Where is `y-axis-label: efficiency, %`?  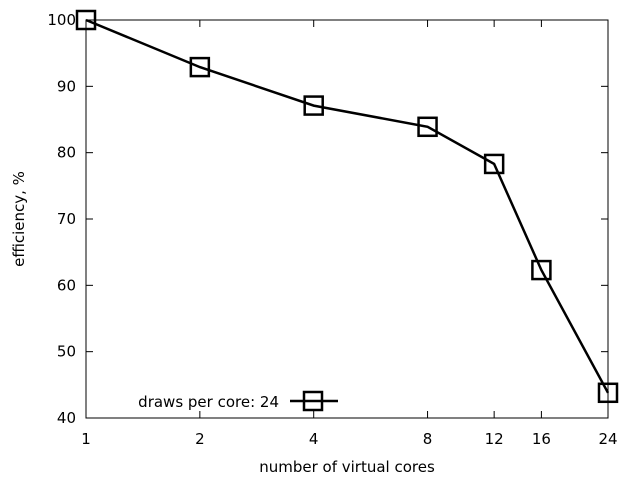
y-axis-label: efficiency, % is located at coordinates (19, 219).